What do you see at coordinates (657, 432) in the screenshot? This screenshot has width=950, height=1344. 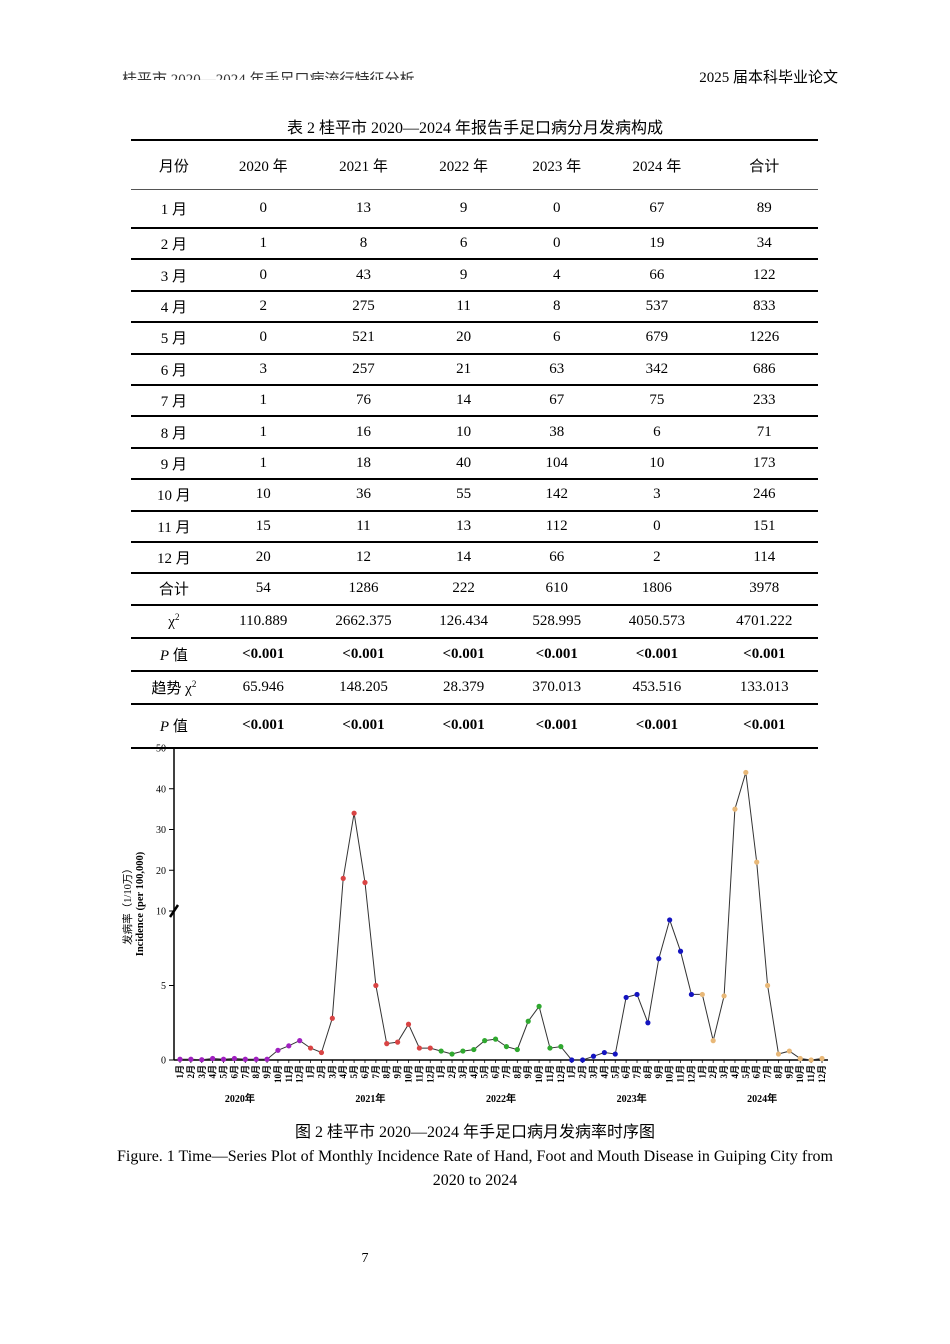 I see `cell: 6` at bounding box center [657, 432].